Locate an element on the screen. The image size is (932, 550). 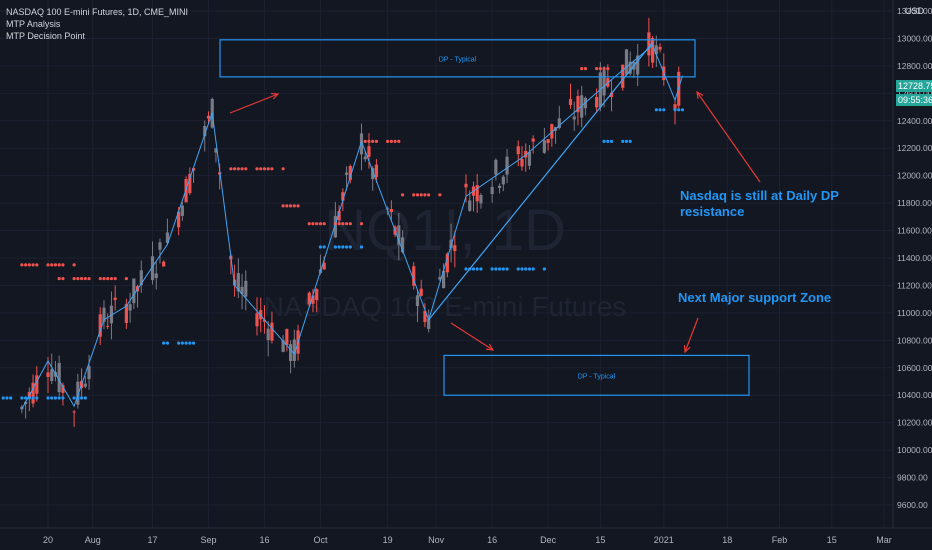
countdown-tag is located at coordinates (914, 100).